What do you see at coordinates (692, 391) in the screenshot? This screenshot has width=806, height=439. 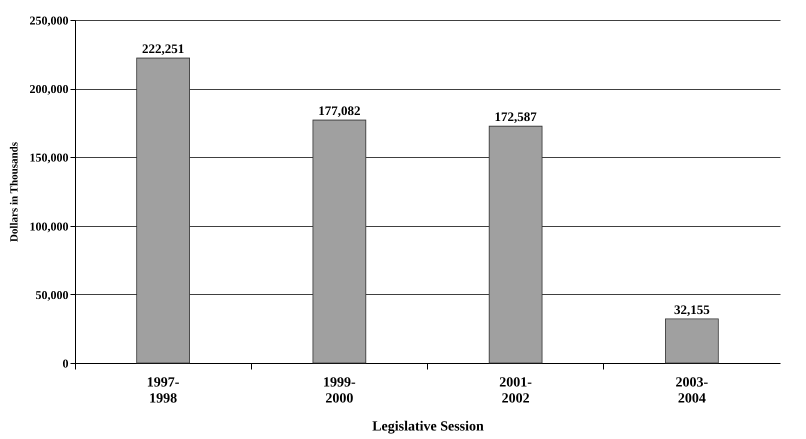 I see `x-tick-label: 2003- 2004` at bounding box center [692, 391].